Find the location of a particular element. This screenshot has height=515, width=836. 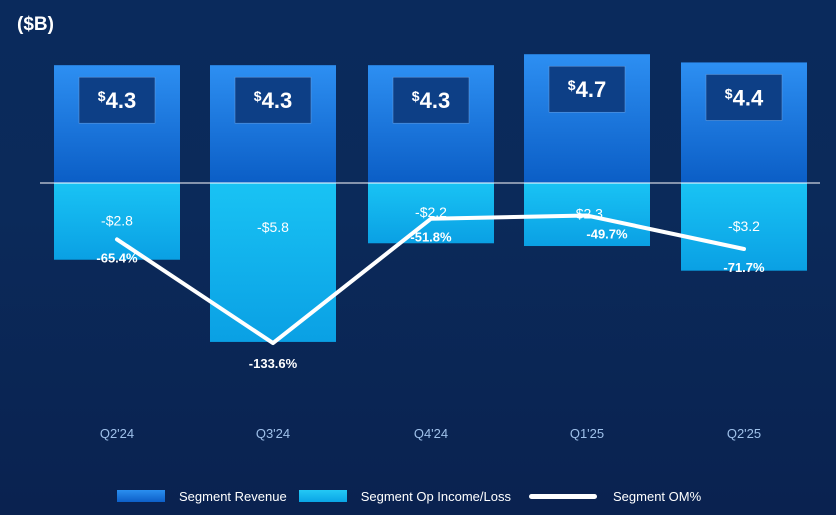

op-income-data-label: -$2.2 is located at coordinates (431, 212).